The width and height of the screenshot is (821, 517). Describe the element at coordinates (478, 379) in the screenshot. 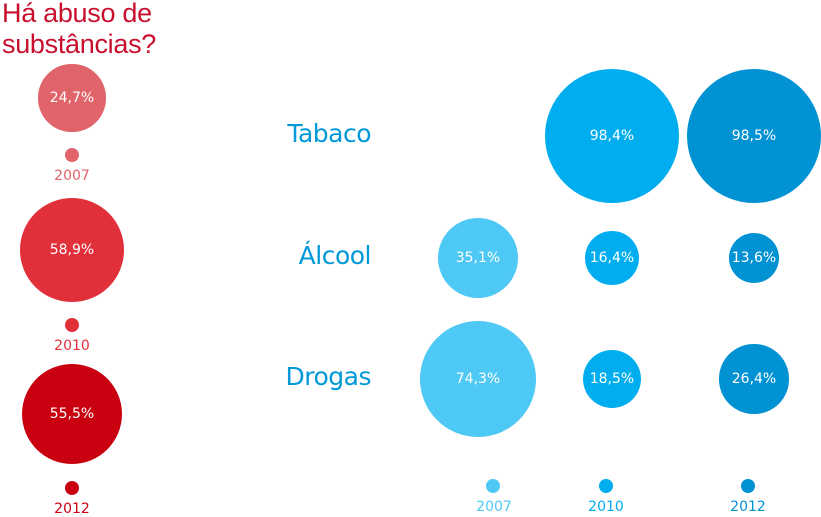

I see `bubble-drogas-2007: 74,3%` at that location.